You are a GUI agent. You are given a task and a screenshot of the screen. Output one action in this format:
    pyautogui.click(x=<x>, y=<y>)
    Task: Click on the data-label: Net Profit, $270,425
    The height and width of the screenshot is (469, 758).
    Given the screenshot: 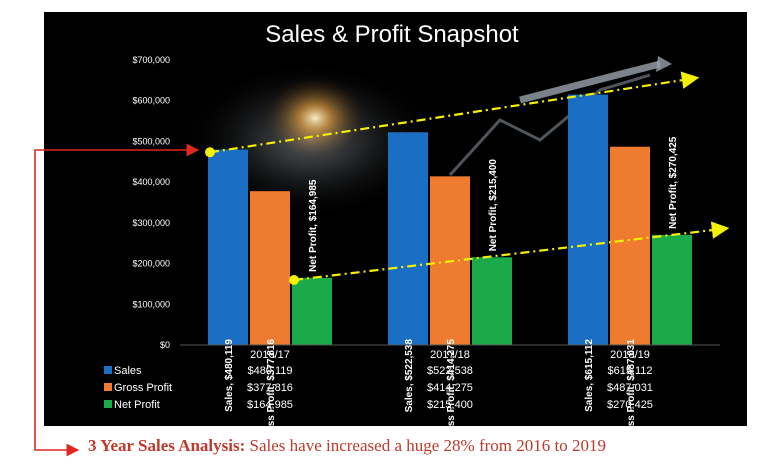 What is the action you would take?
    pyautogui.click(x=673, y=182)
    